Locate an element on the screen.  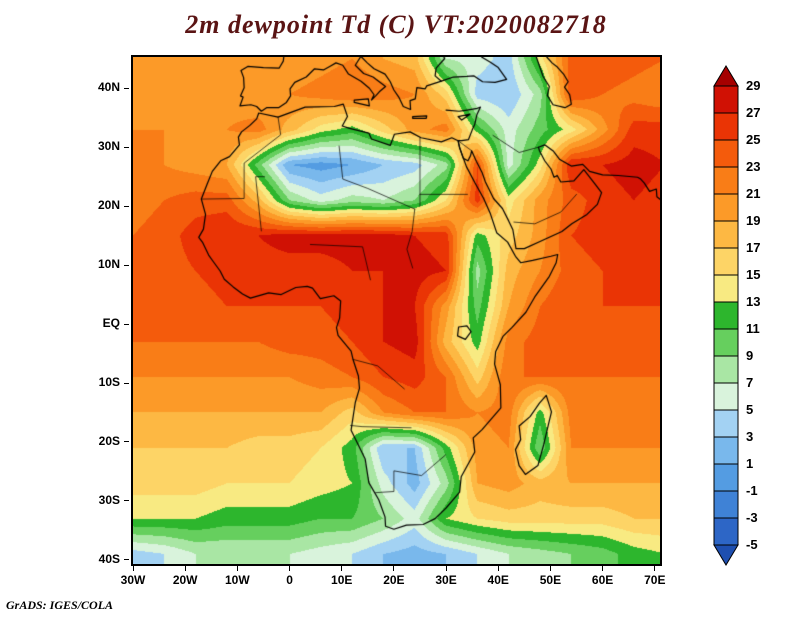
colorbar-label: 19 is located at coordinates (753, 220).